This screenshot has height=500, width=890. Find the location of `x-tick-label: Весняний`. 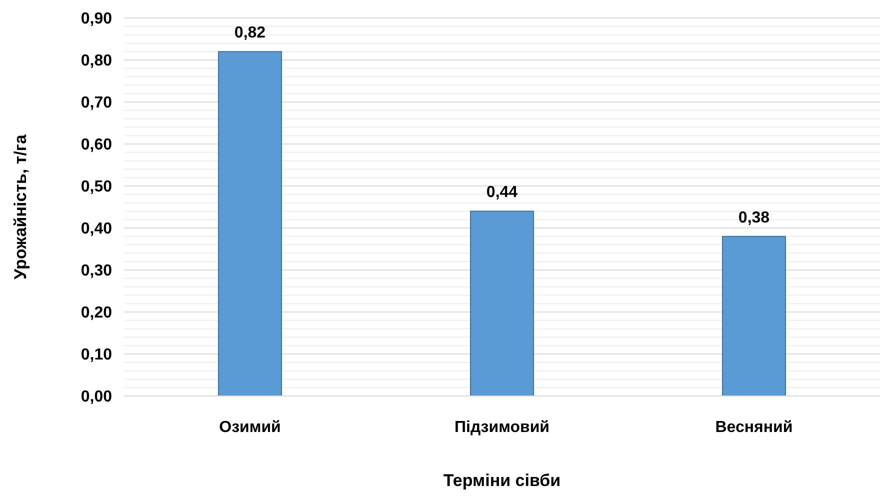

x-tick-label: Весняний is located at coordinates (754, 427).